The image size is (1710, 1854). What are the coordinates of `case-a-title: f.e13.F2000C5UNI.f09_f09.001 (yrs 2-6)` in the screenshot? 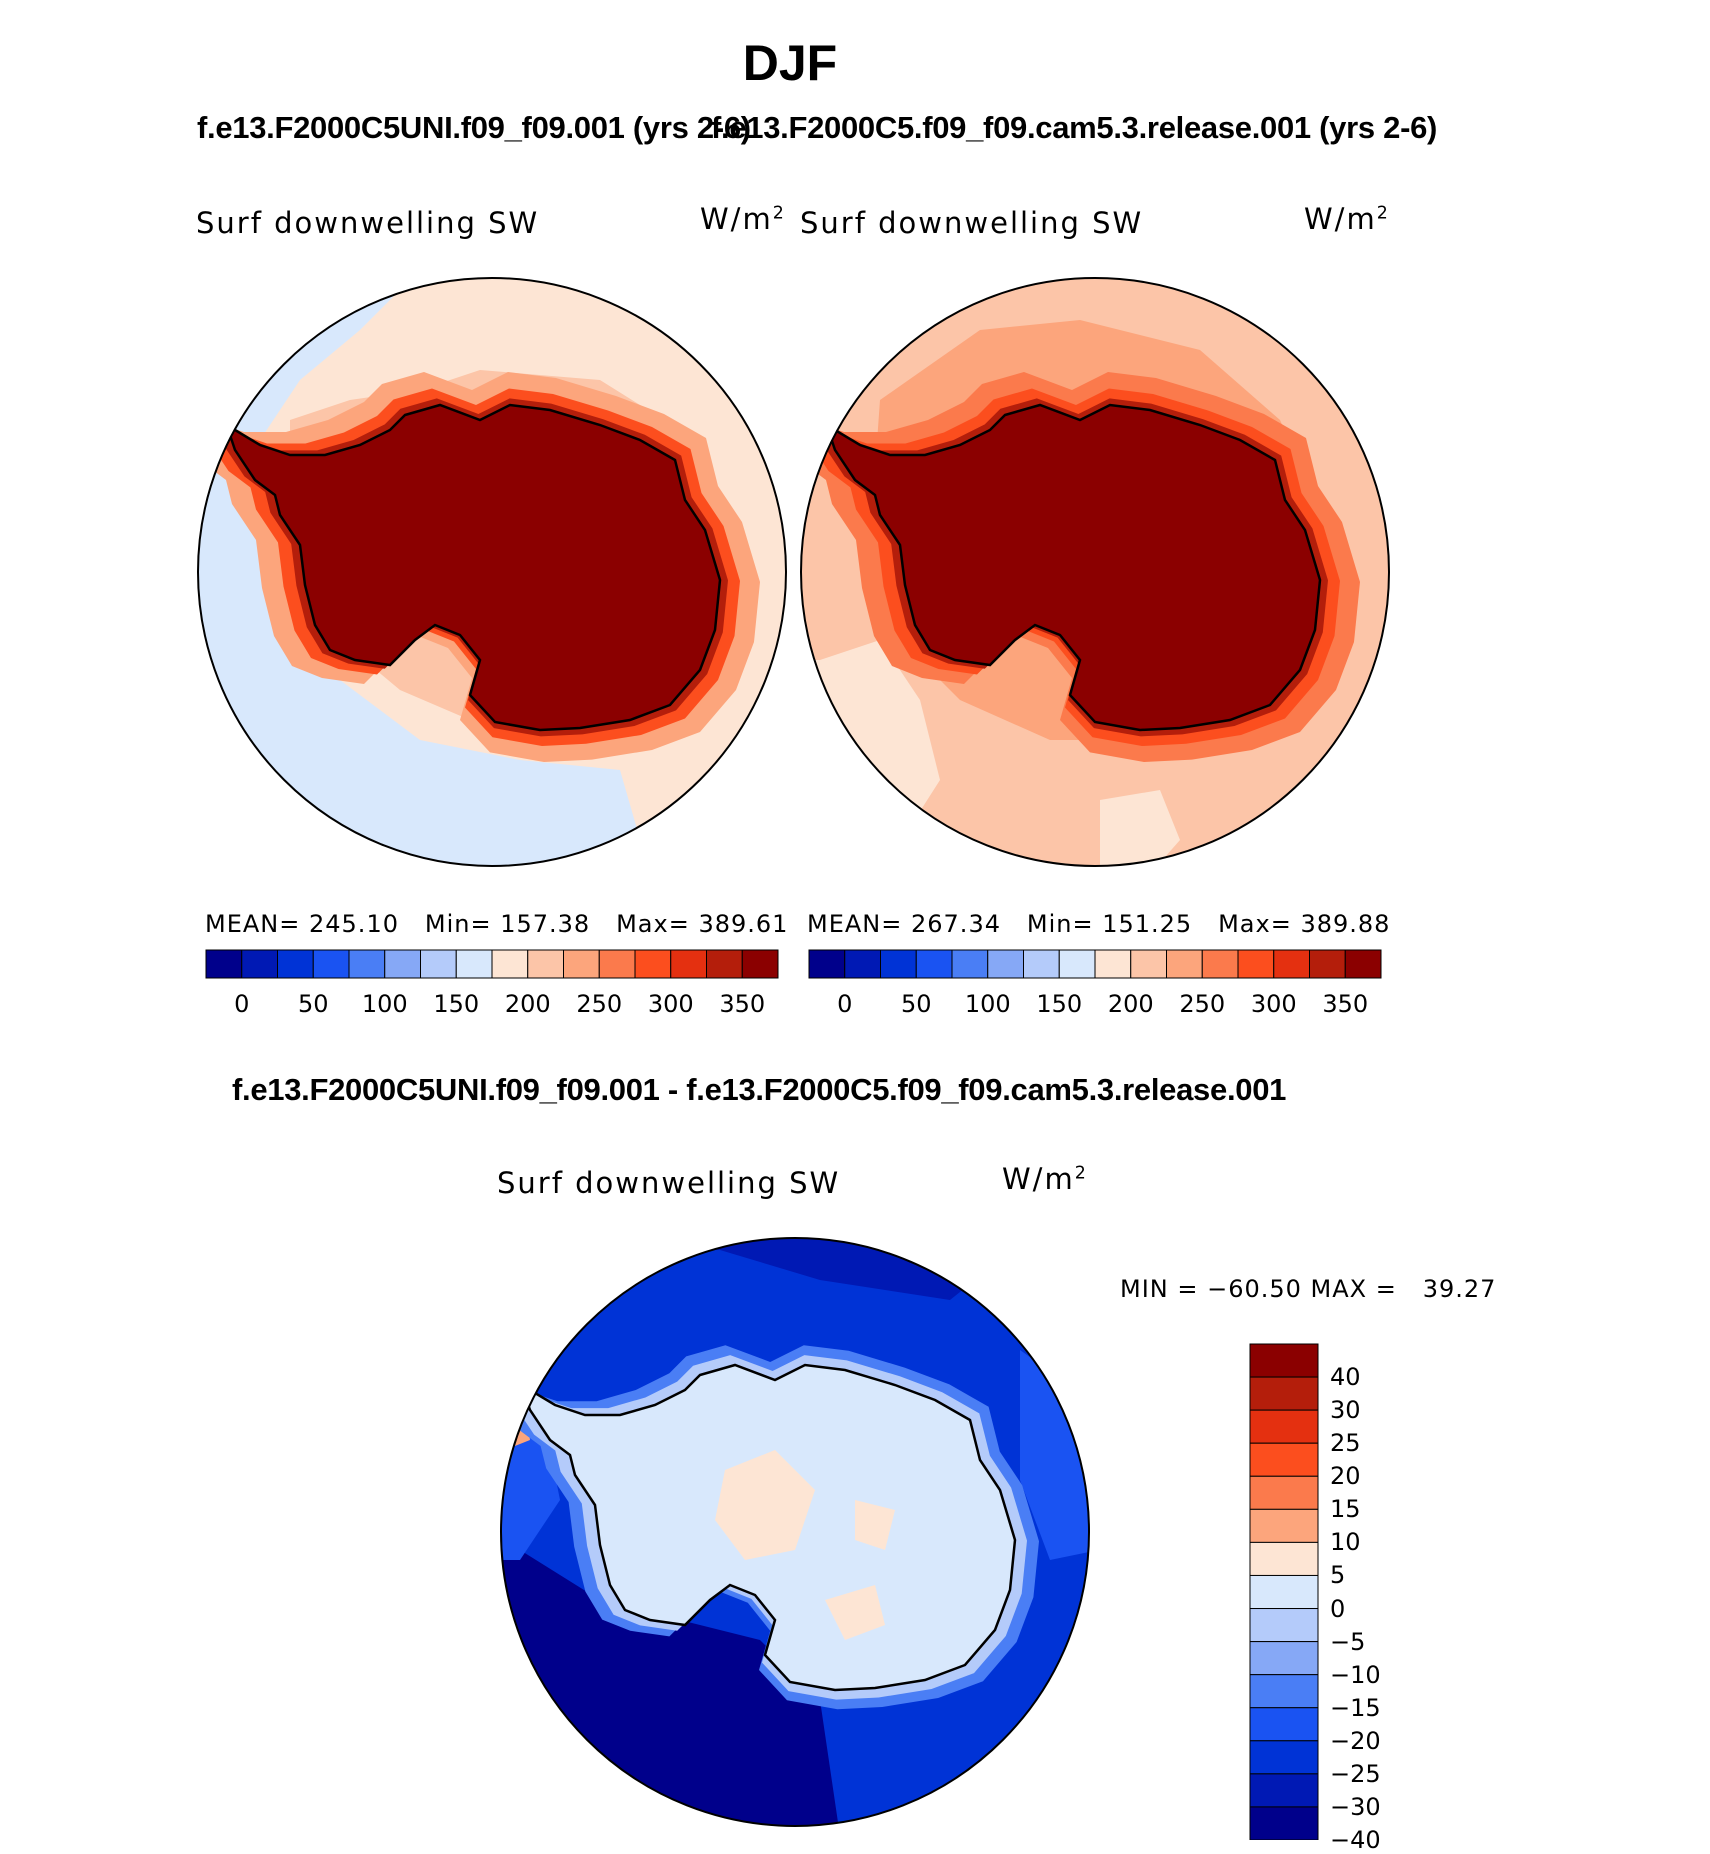 It's located at (474, 127).